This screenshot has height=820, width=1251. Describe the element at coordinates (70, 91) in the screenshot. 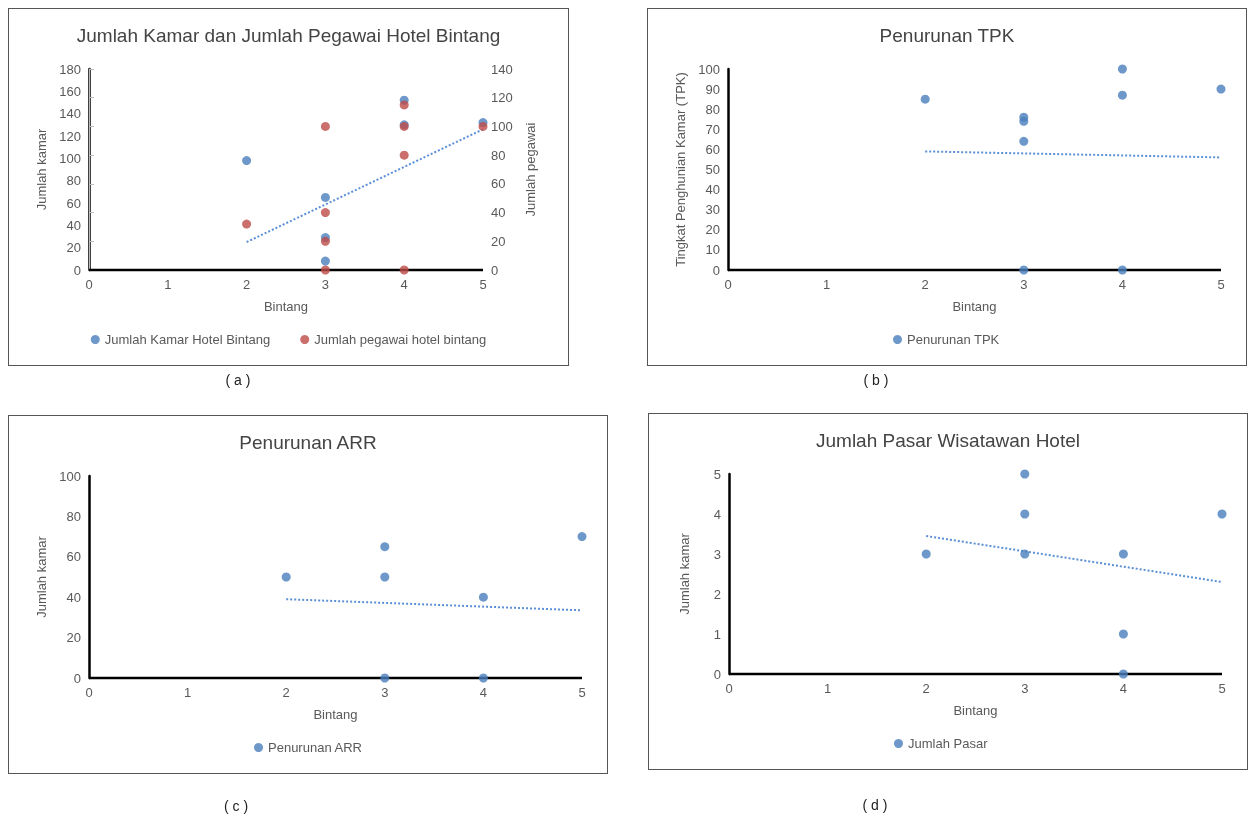

I see `y-tick-label: 160` at that location.